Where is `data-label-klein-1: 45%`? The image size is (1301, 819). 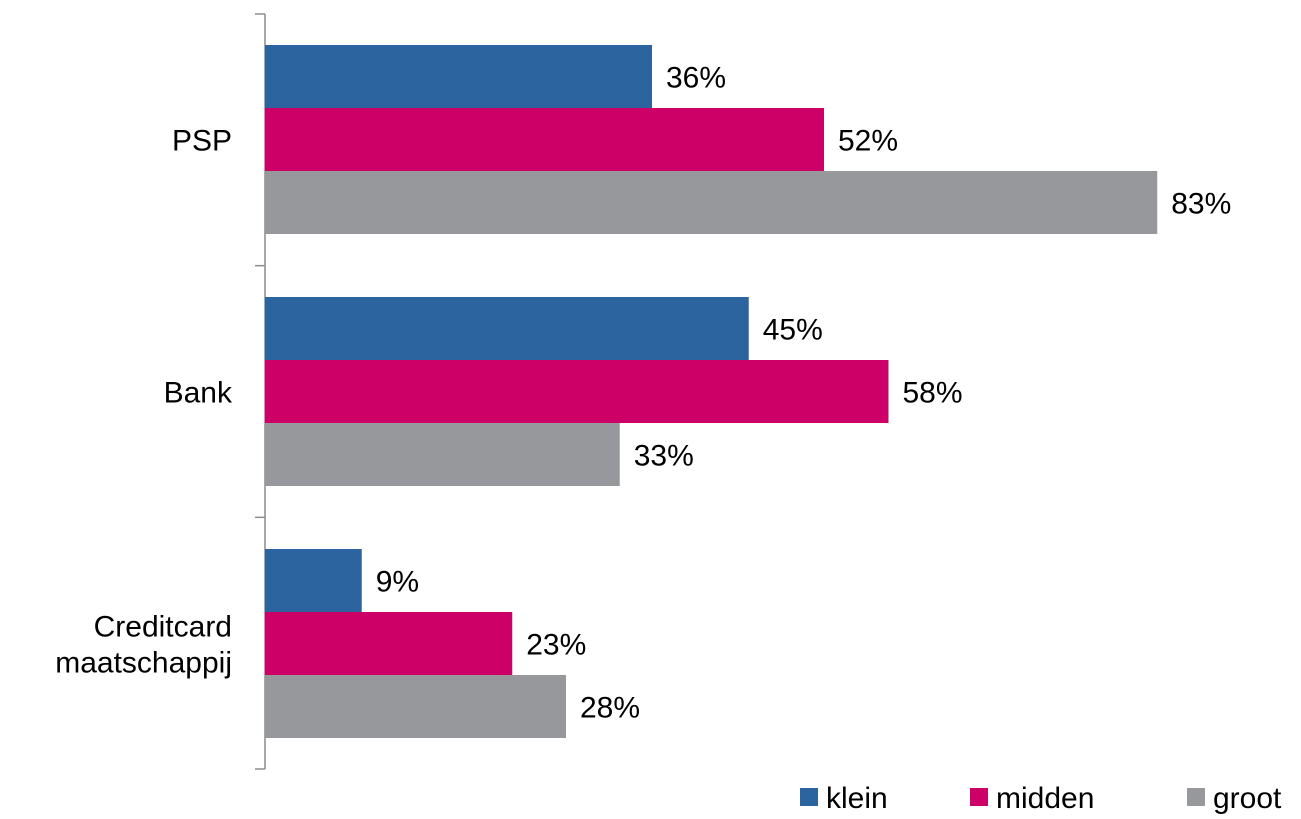 data-label-klein-1: 45% is located at coordinates (793, 330).